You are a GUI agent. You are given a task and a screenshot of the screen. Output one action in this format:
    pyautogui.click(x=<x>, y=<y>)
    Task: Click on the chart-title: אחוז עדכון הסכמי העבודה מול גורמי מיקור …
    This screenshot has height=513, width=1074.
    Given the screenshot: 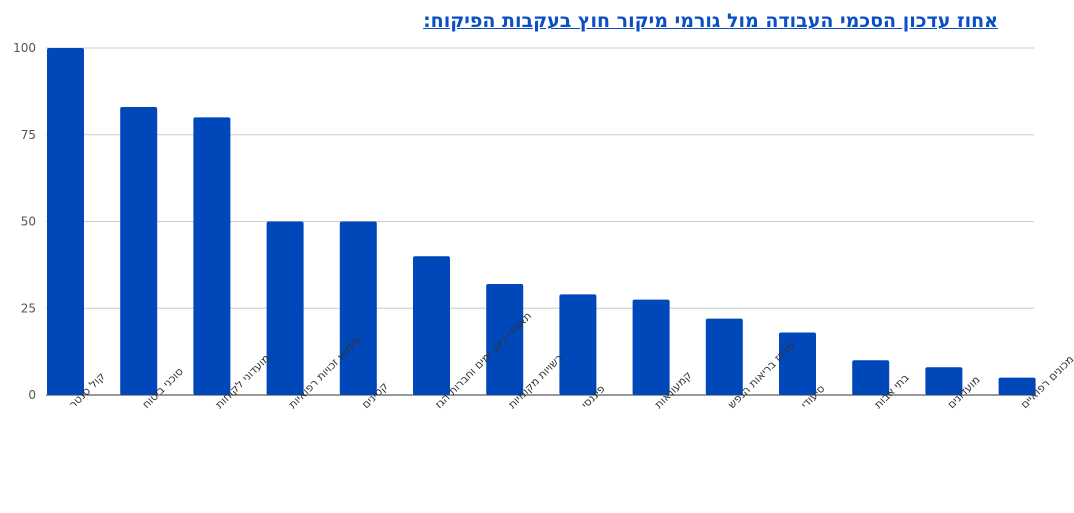 What is the action you would take?
    pyautogui.click(x=710, y=21)
    